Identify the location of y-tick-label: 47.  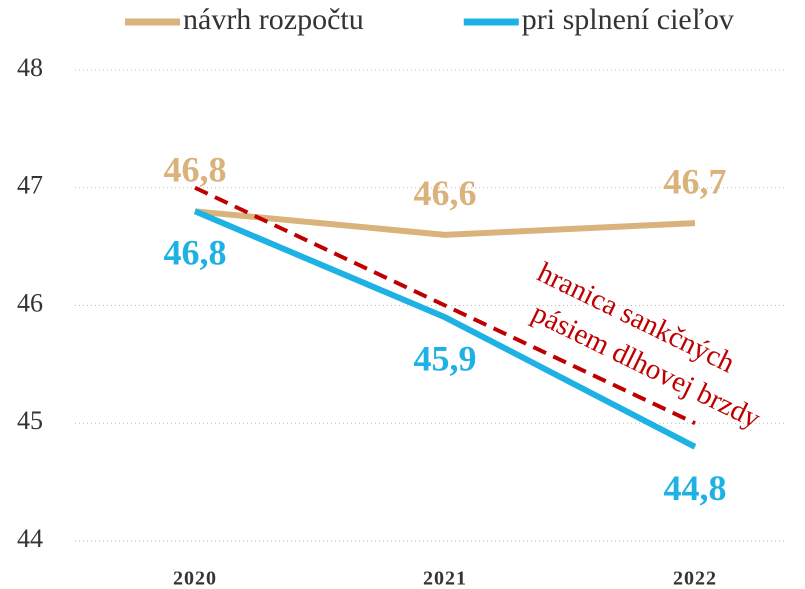
(30, 185).